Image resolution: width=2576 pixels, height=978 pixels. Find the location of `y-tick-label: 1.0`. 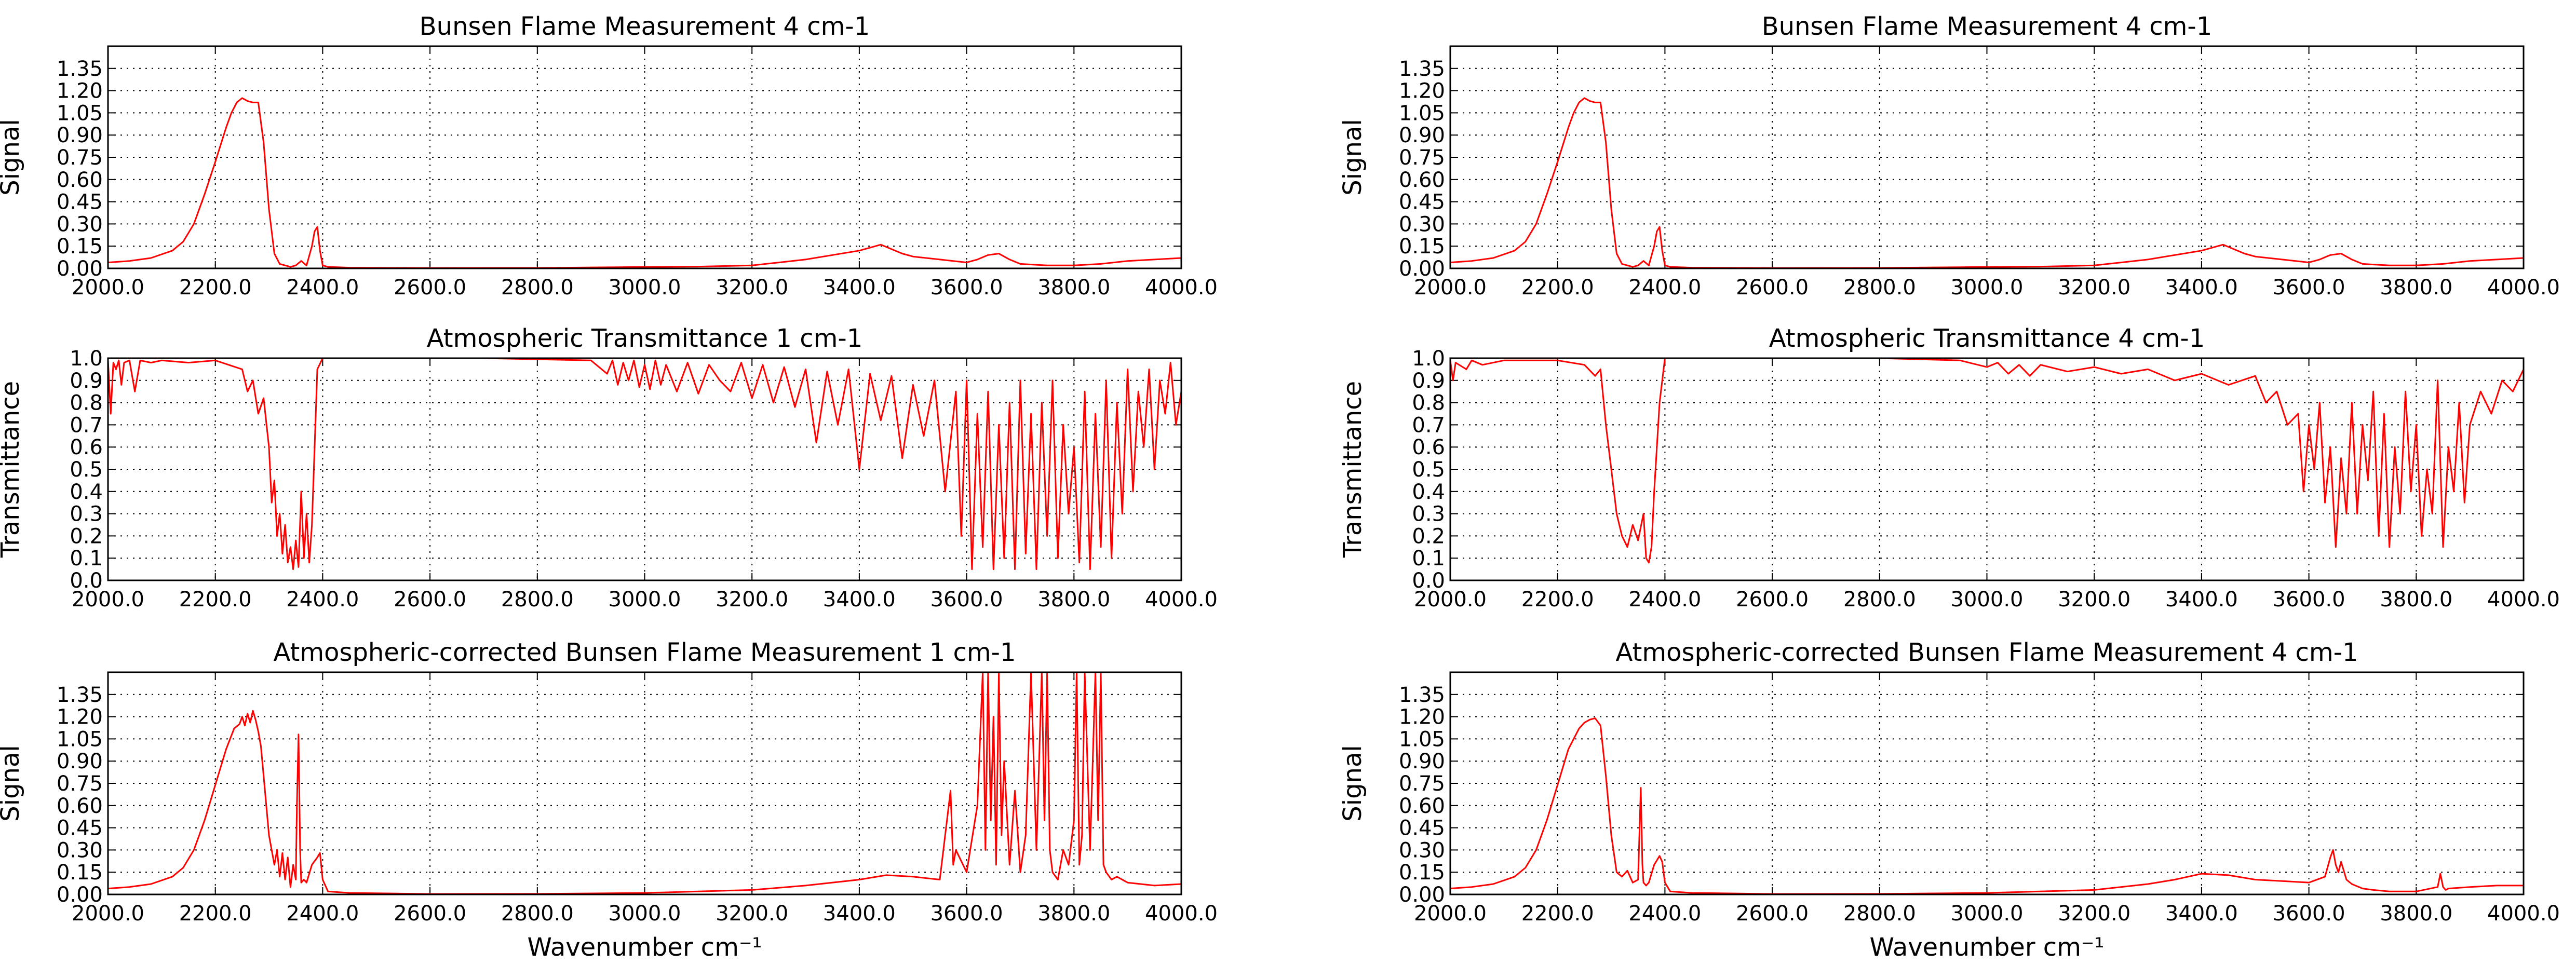

y-tick-label: 1.0 is located at coordinates (86, 359).